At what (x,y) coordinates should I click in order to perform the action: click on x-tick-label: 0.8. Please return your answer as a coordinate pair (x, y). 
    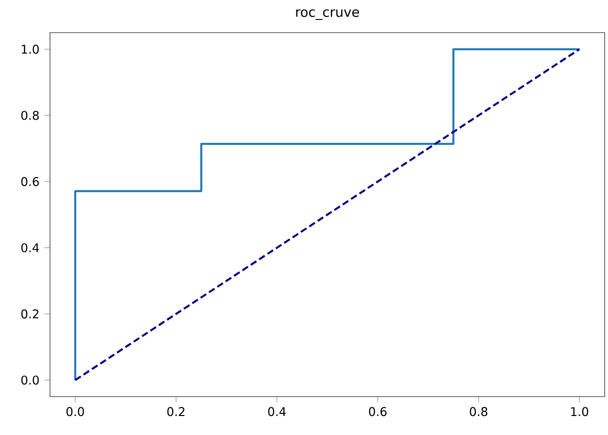
    Looking at the image, I should click on (479, 411).